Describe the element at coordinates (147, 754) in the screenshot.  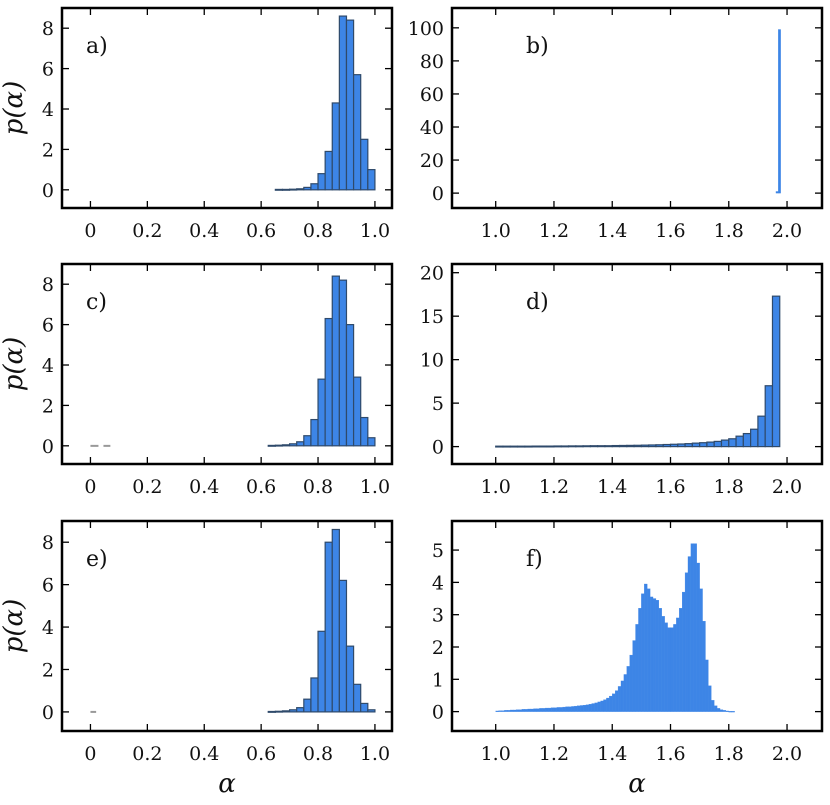
I see `x-tick-label: 0.2` at that location.